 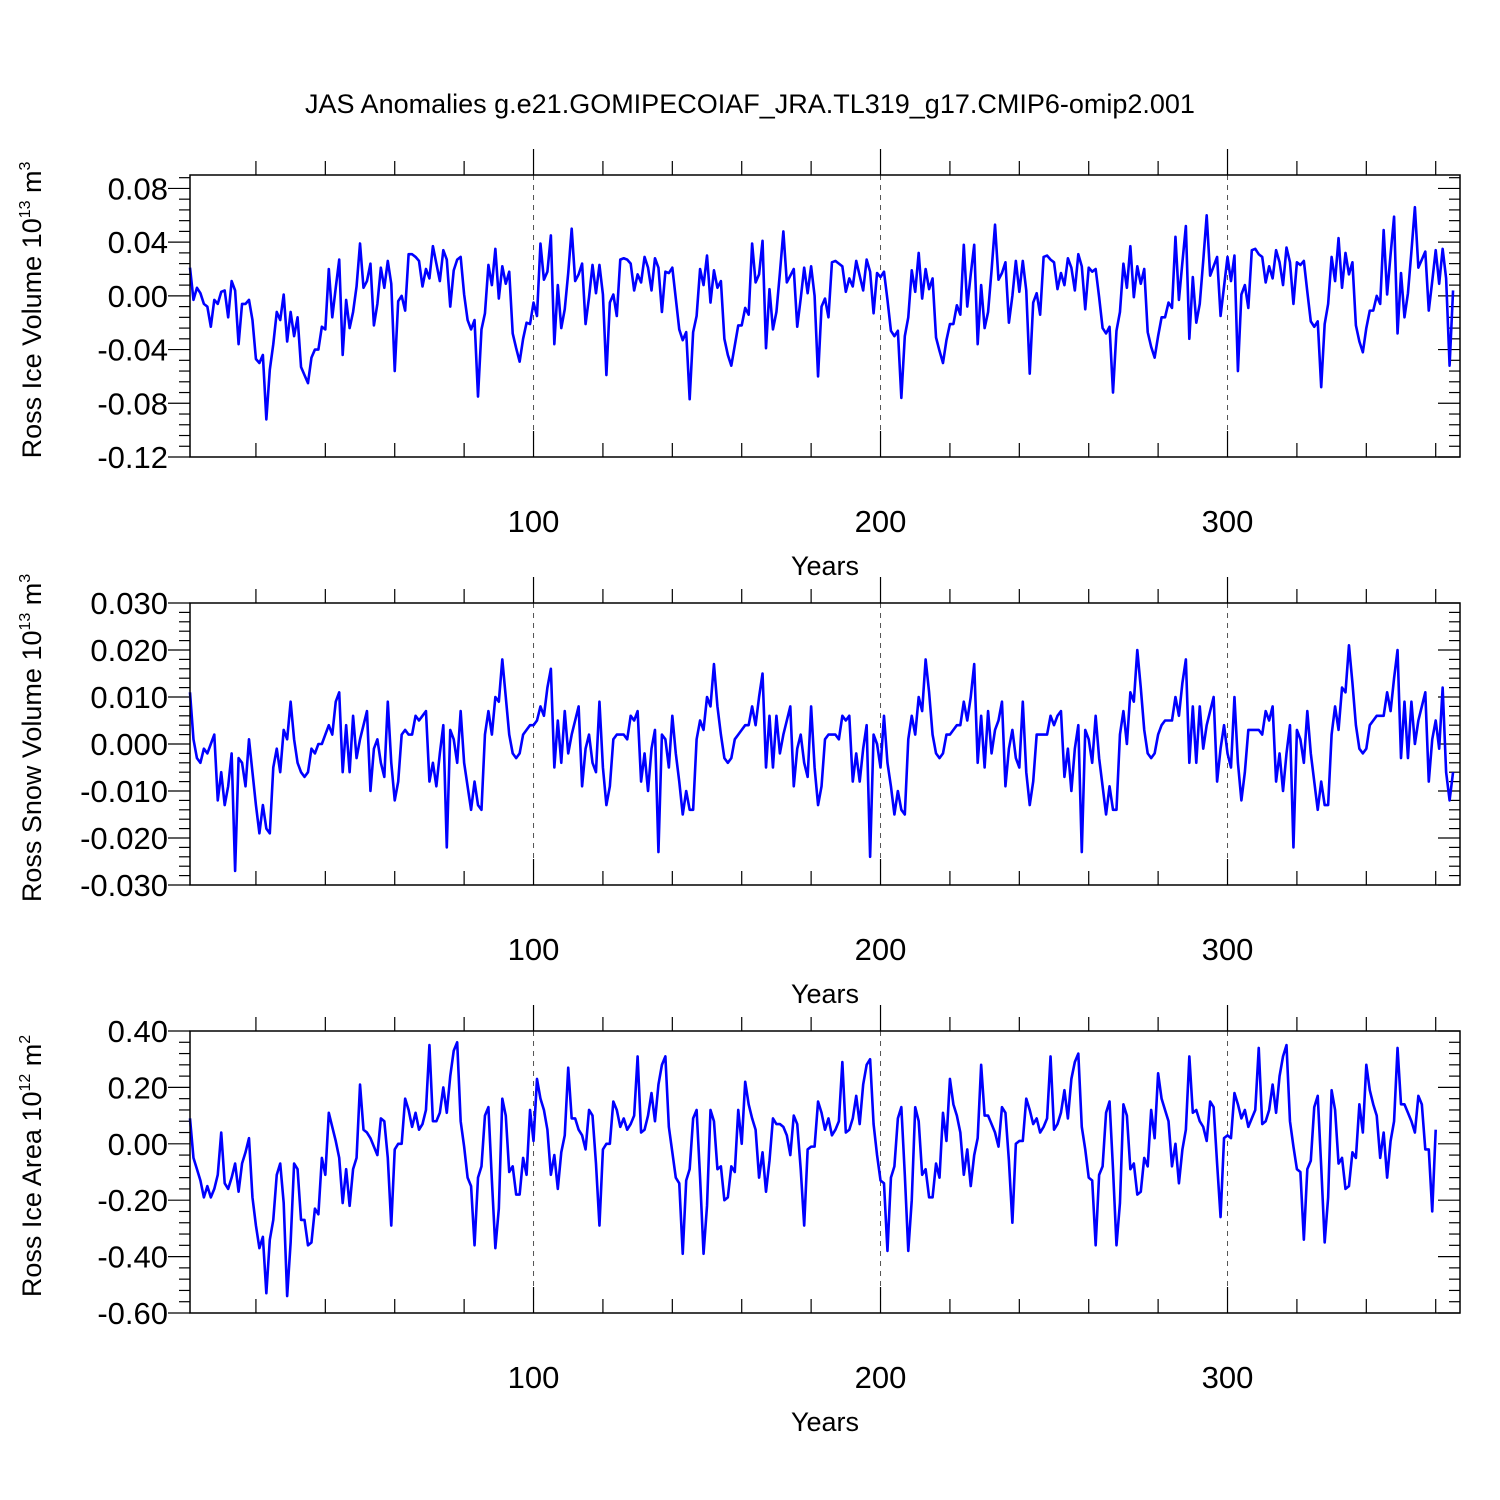 What do you see at coordinates (138, 242) in the screenshot?
I see `y-tick-label: 0.04` at bounding box center [138, 242].